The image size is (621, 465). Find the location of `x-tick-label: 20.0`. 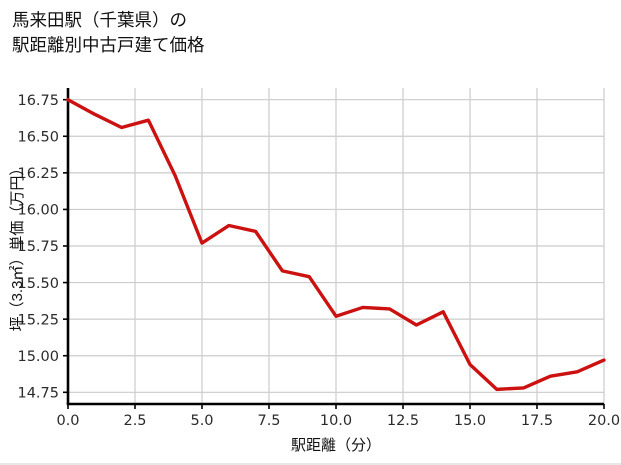

x-tick-label: 20.0 is located at coordinates (604, 421).